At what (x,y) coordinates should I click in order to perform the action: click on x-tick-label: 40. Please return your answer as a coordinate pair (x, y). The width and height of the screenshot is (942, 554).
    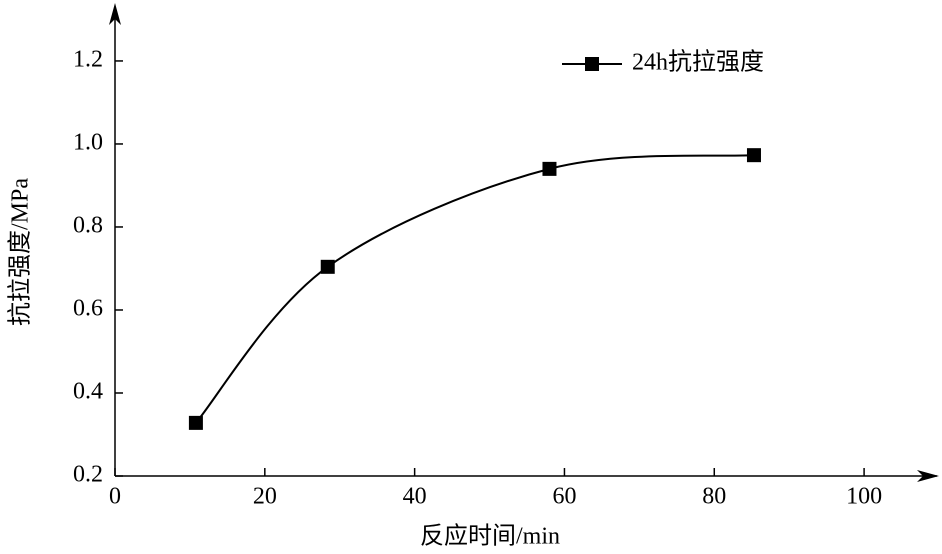
    Looking at the image, I should click on (415, 497).